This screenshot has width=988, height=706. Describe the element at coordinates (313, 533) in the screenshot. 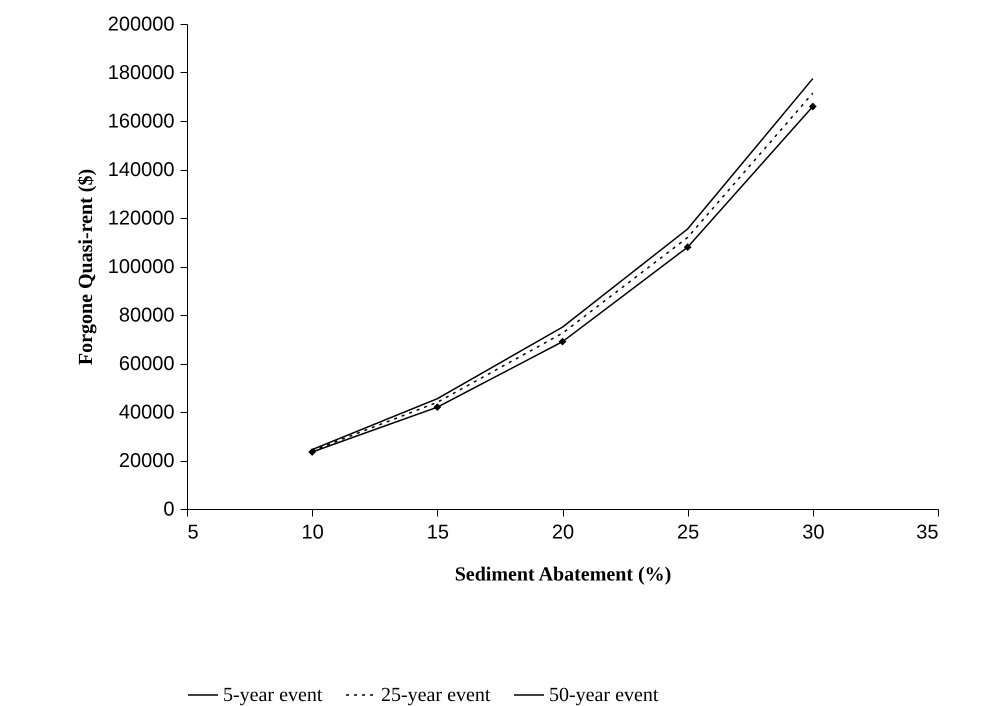

I see `x-tick-label: 10` at that location.